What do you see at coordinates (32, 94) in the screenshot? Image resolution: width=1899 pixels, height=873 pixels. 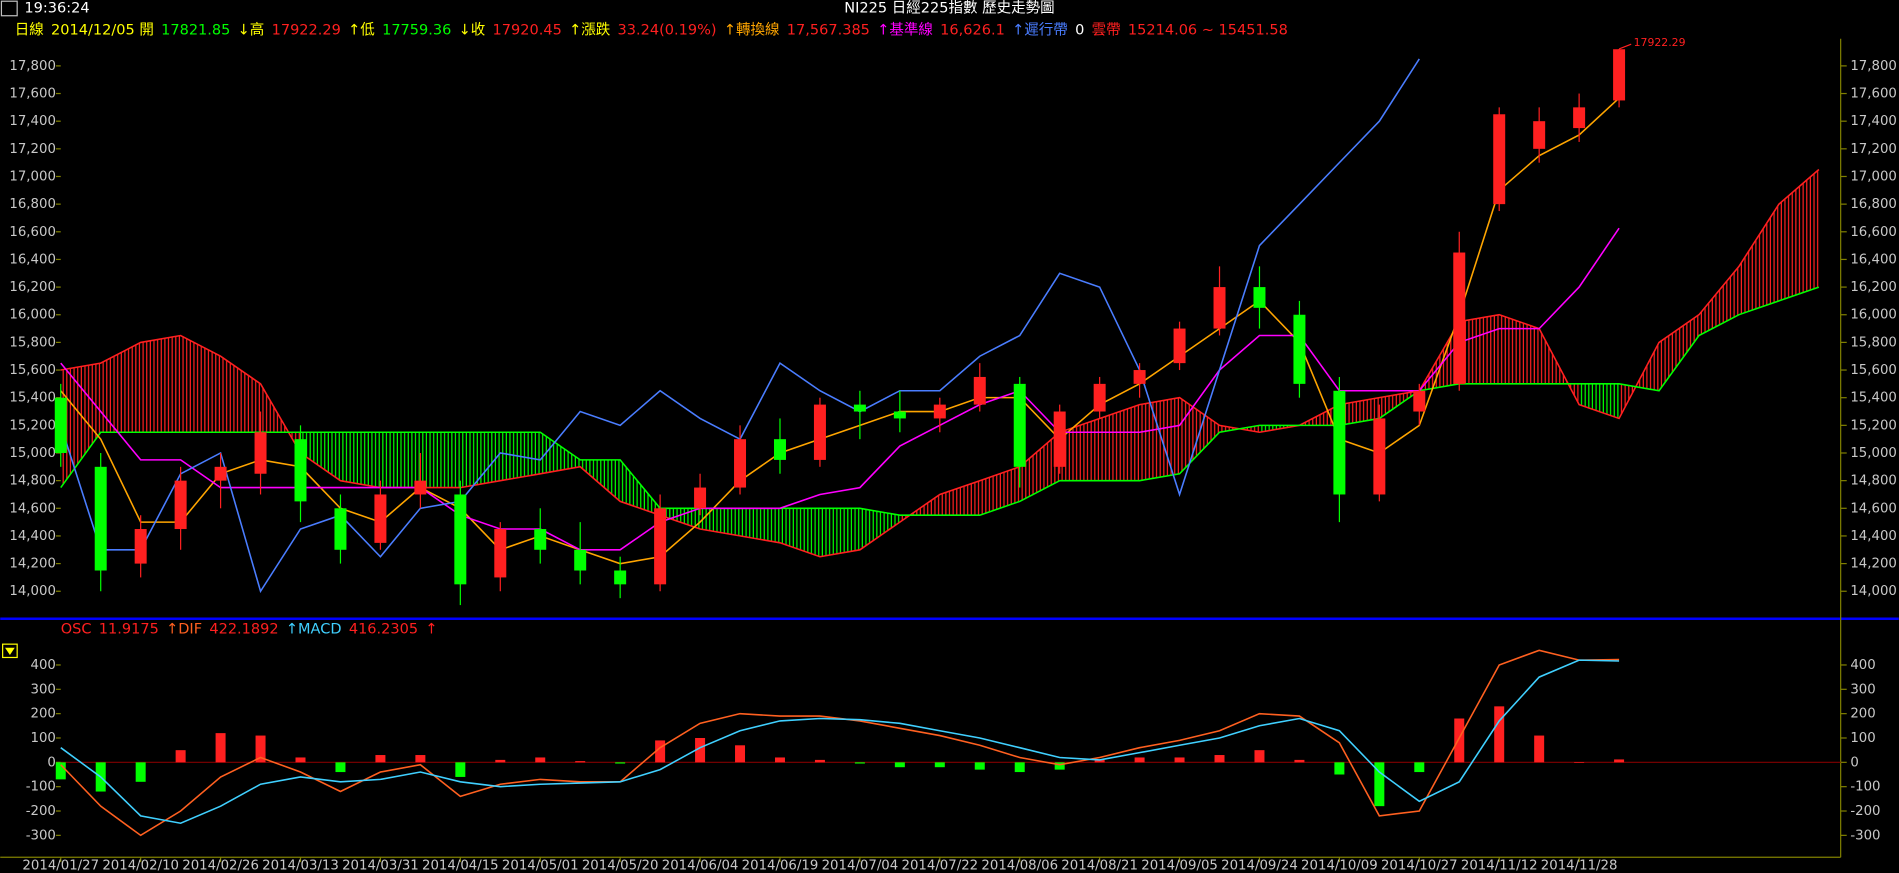 I see `y-tick-label-left: 17,600` at bounding box center [32, 94].